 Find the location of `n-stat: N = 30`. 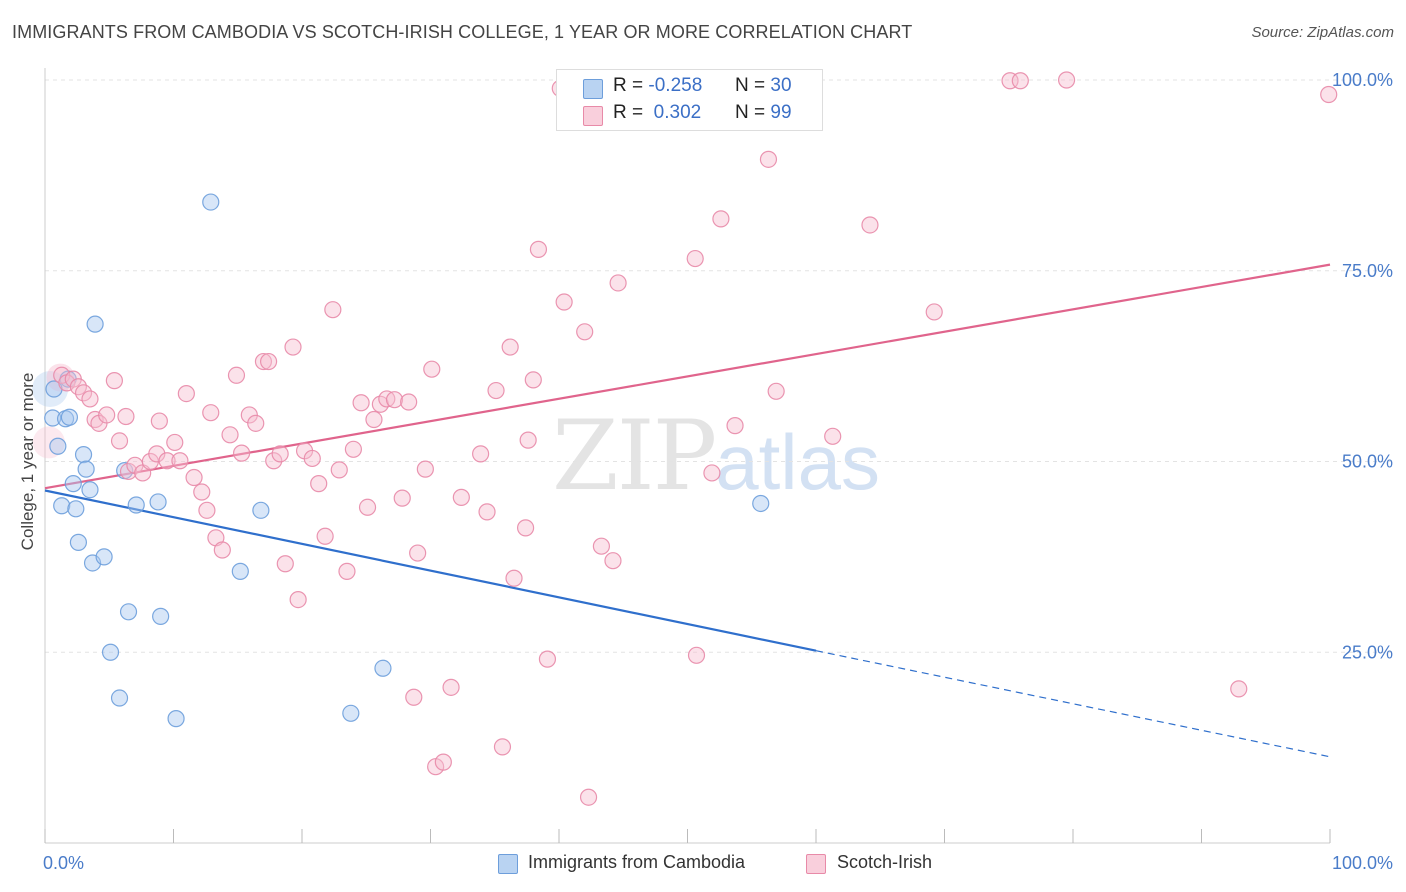

n-stat: N = 30 is located at coordinates (763, 86).